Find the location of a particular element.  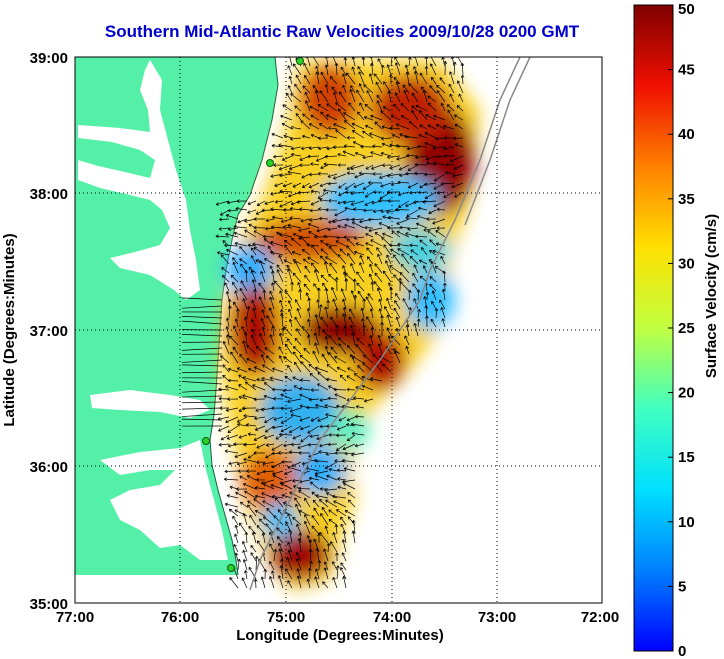

x-tick-label: 75:00 is located at coordinates (286, 617).